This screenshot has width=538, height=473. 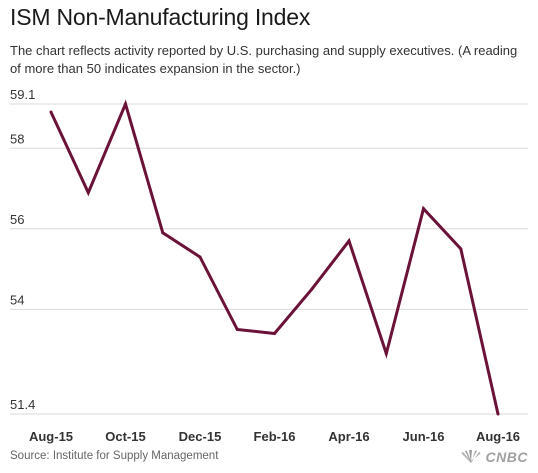 I want to click on y-tick-label: 54, so click(x=17, y=299).